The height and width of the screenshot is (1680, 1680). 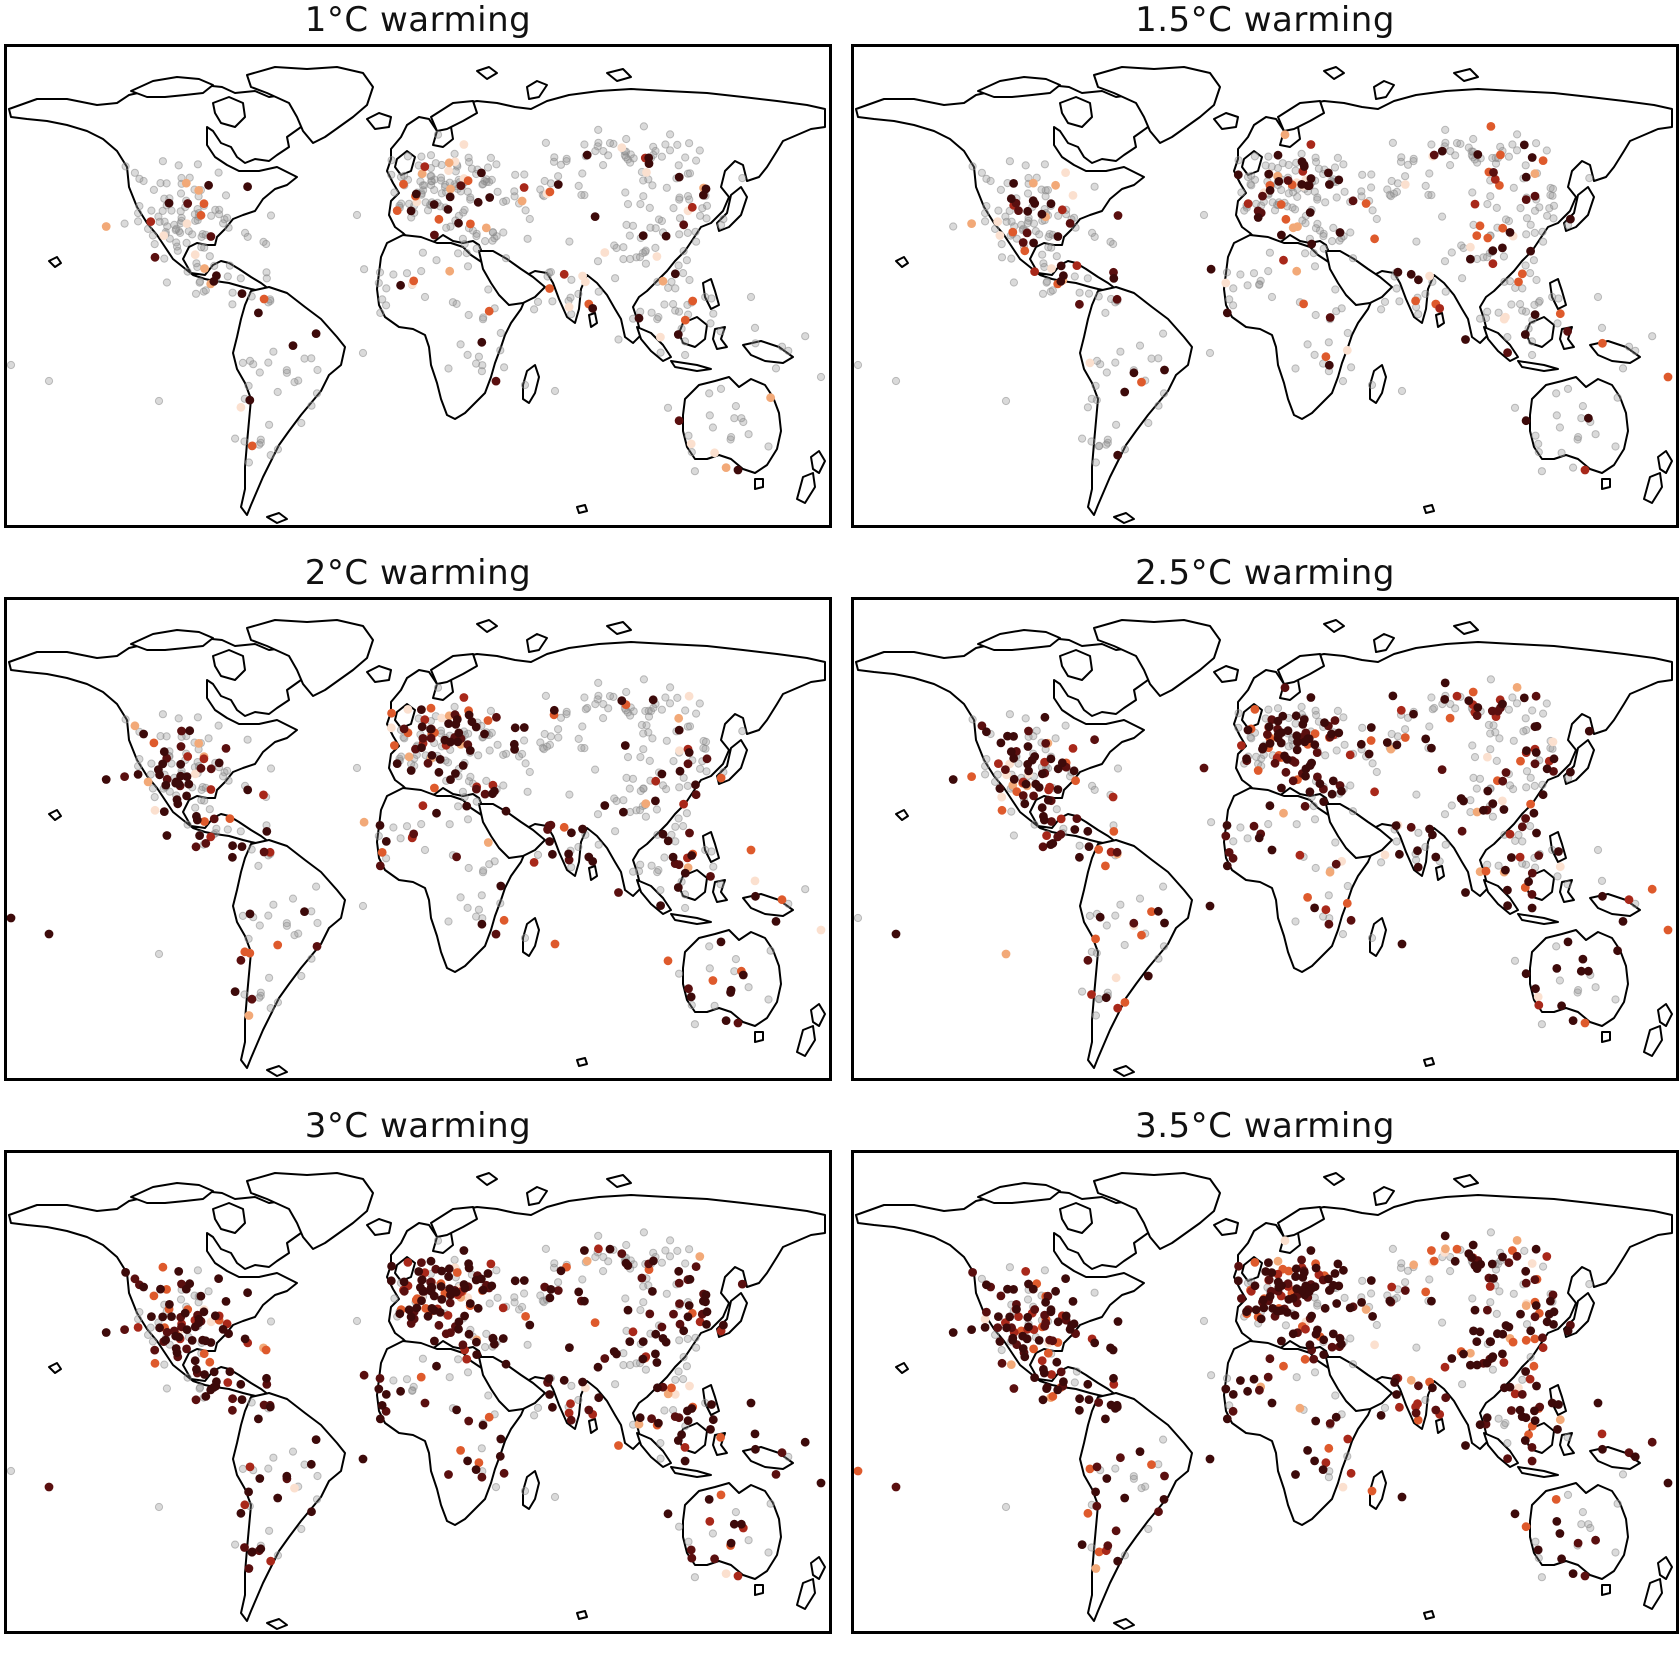 I want to click on landmass-severnaya, so click(x=1466, y=628).